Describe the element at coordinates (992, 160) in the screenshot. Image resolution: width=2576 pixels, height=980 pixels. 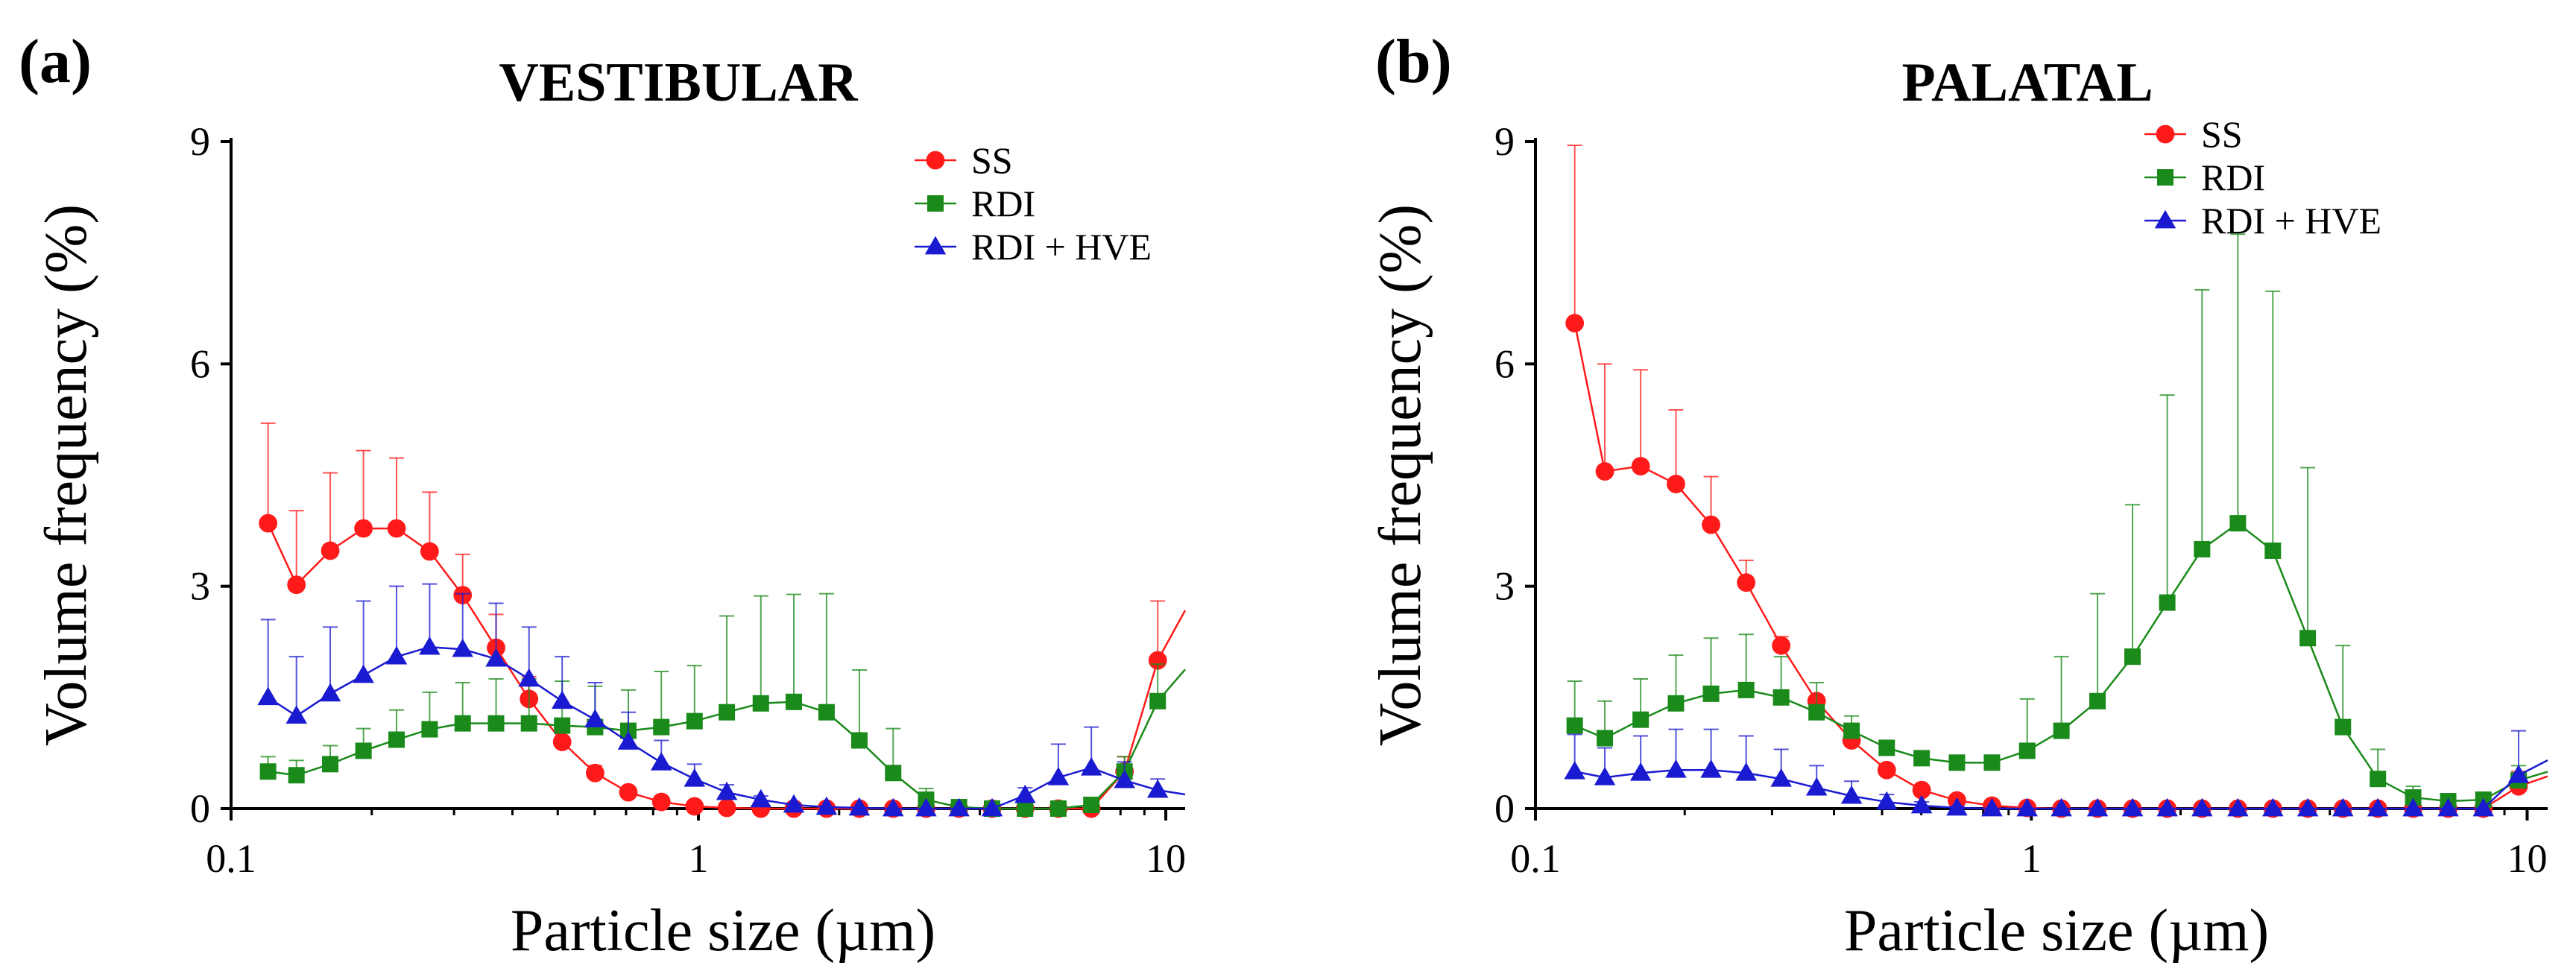
I see `legend-label: SS` at that location.